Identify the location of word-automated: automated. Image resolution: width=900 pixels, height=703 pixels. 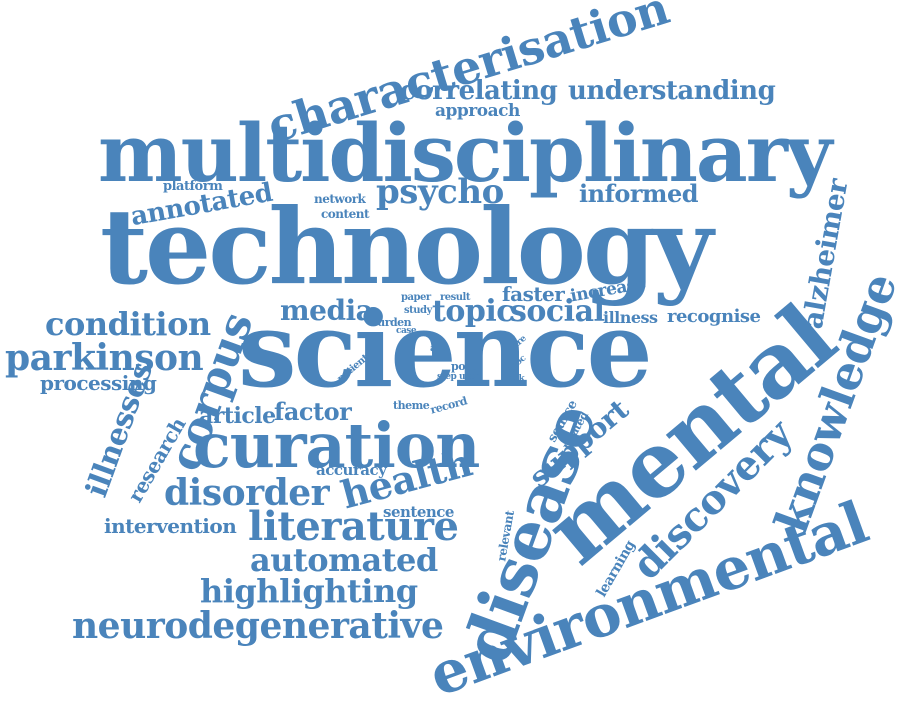
(344, 560).